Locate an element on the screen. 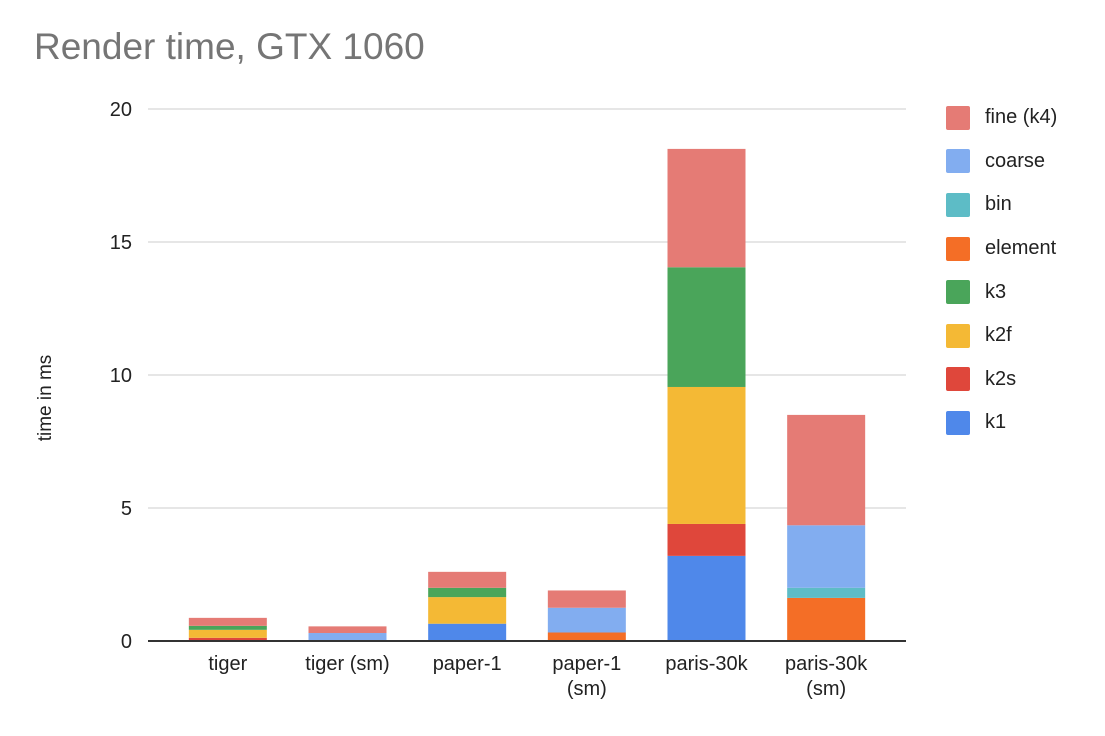 The width and height of the screenshot is (1105, 736). y-tick-label: 5 is located at coordinates (126, 509).